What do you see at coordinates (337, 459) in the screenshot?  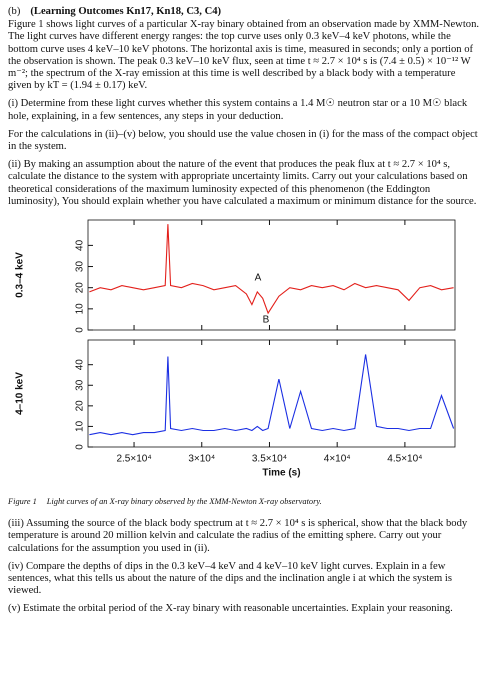 I see `x-tick-label: 4×10⁴` at bounding box center [337, 459].